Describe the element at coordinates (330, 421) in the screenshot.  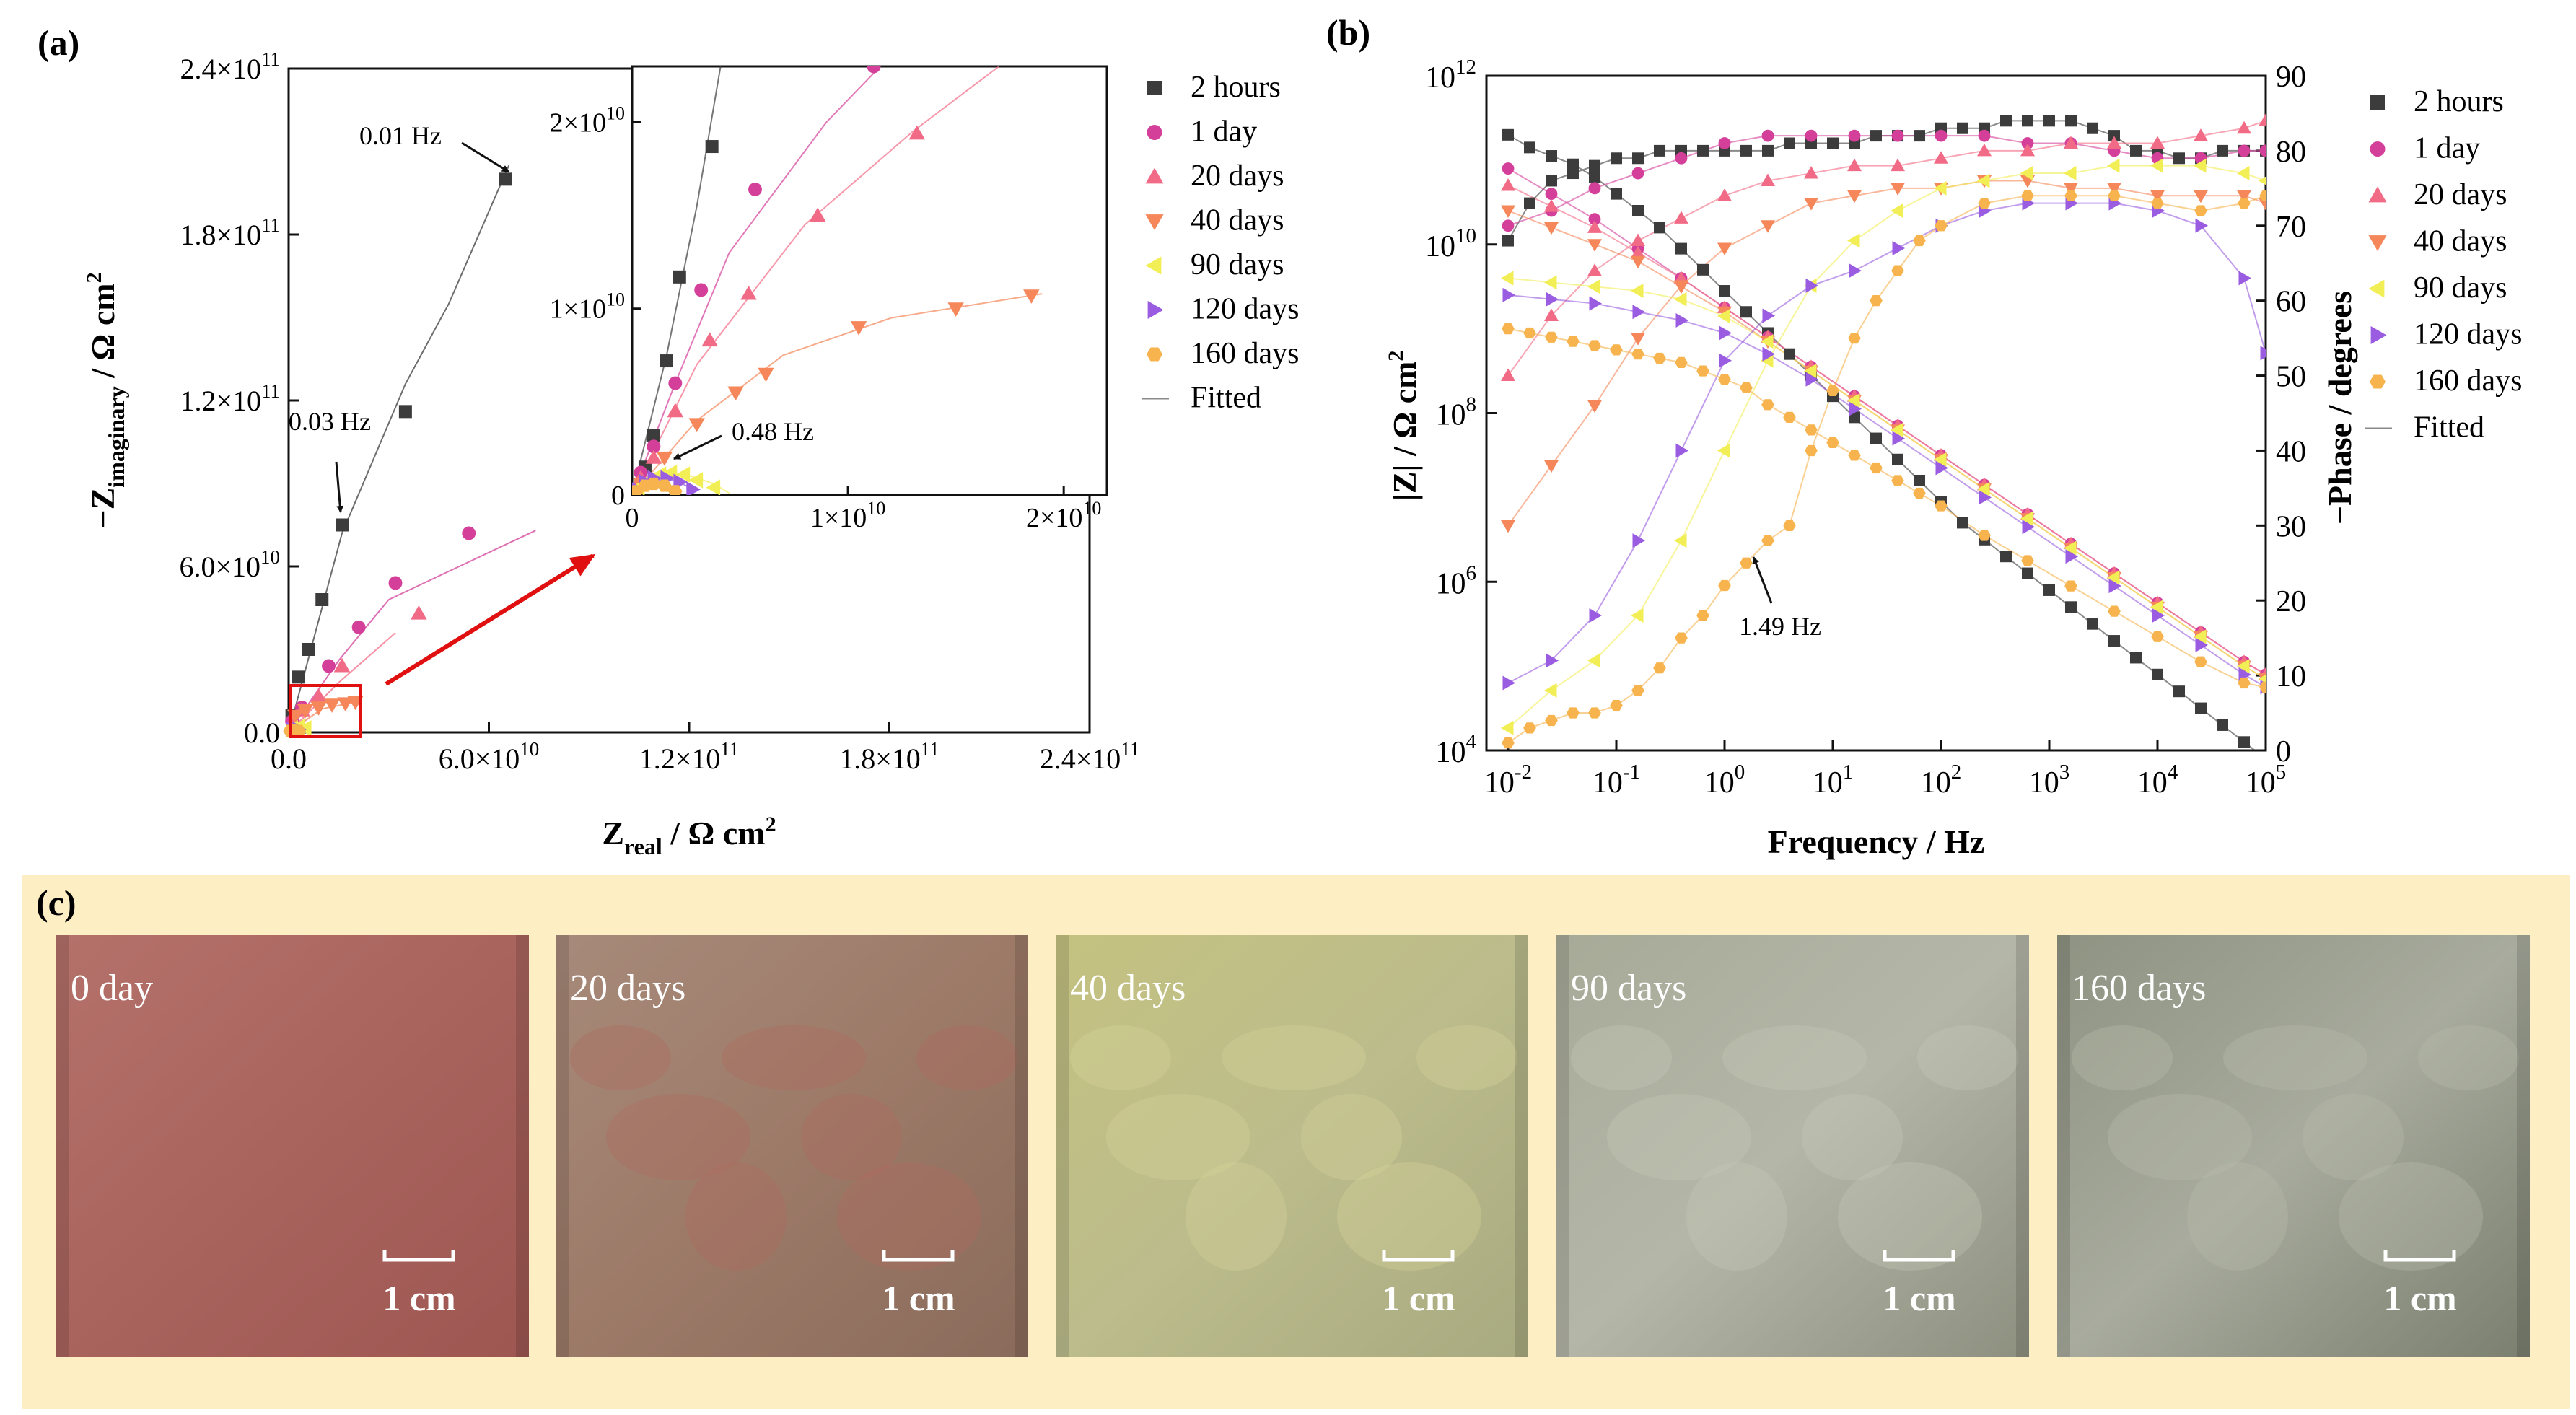
I see `annotation-0.03hz: 0.03 Hz` at that location.